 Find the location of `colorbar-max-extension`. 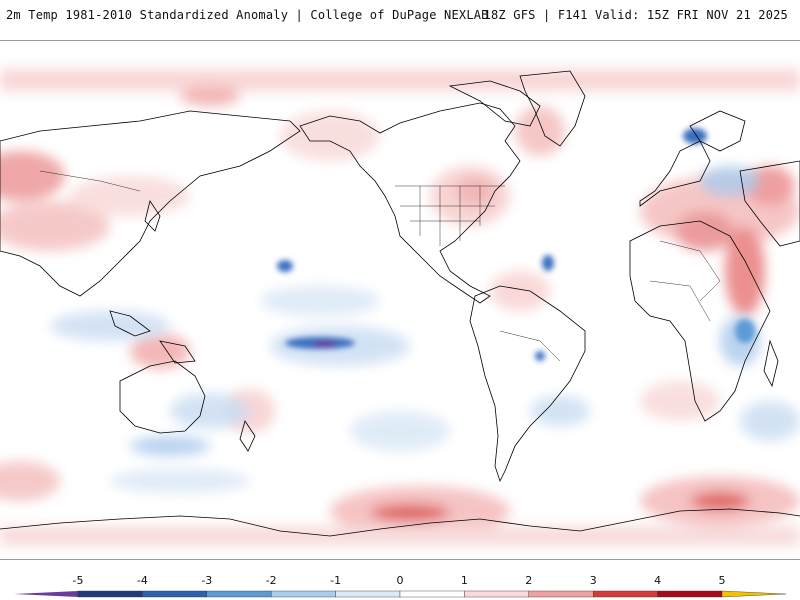

colorbar-max-extension is located at coordinates (754, 594).